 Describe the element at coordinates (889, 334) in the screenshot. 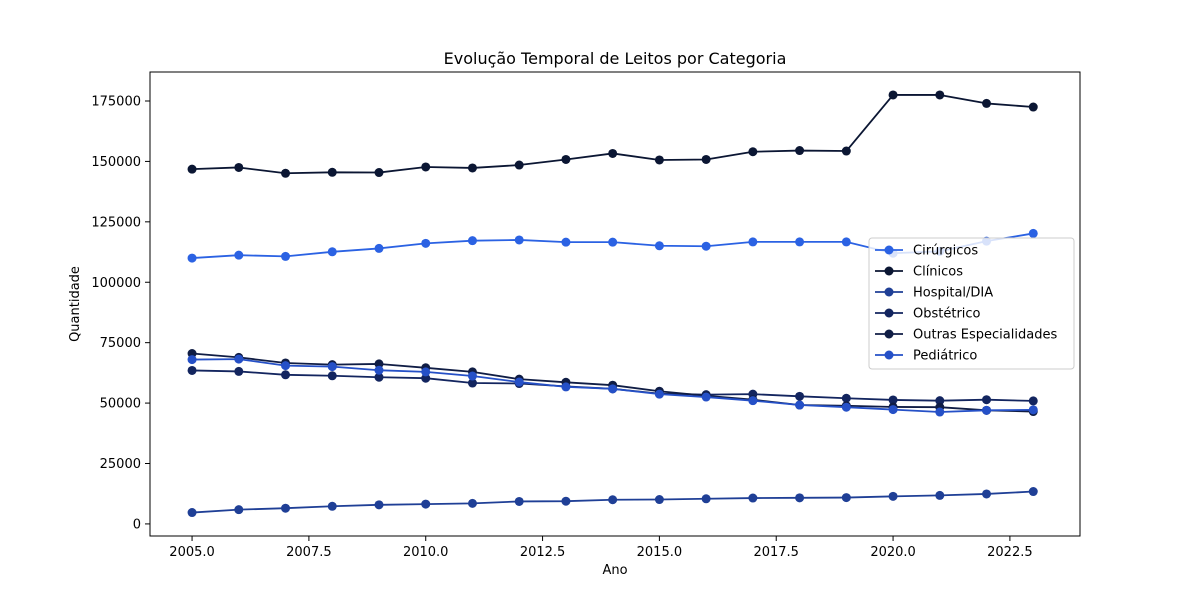

I see `legend-marker-outras-especialidades` at that location.